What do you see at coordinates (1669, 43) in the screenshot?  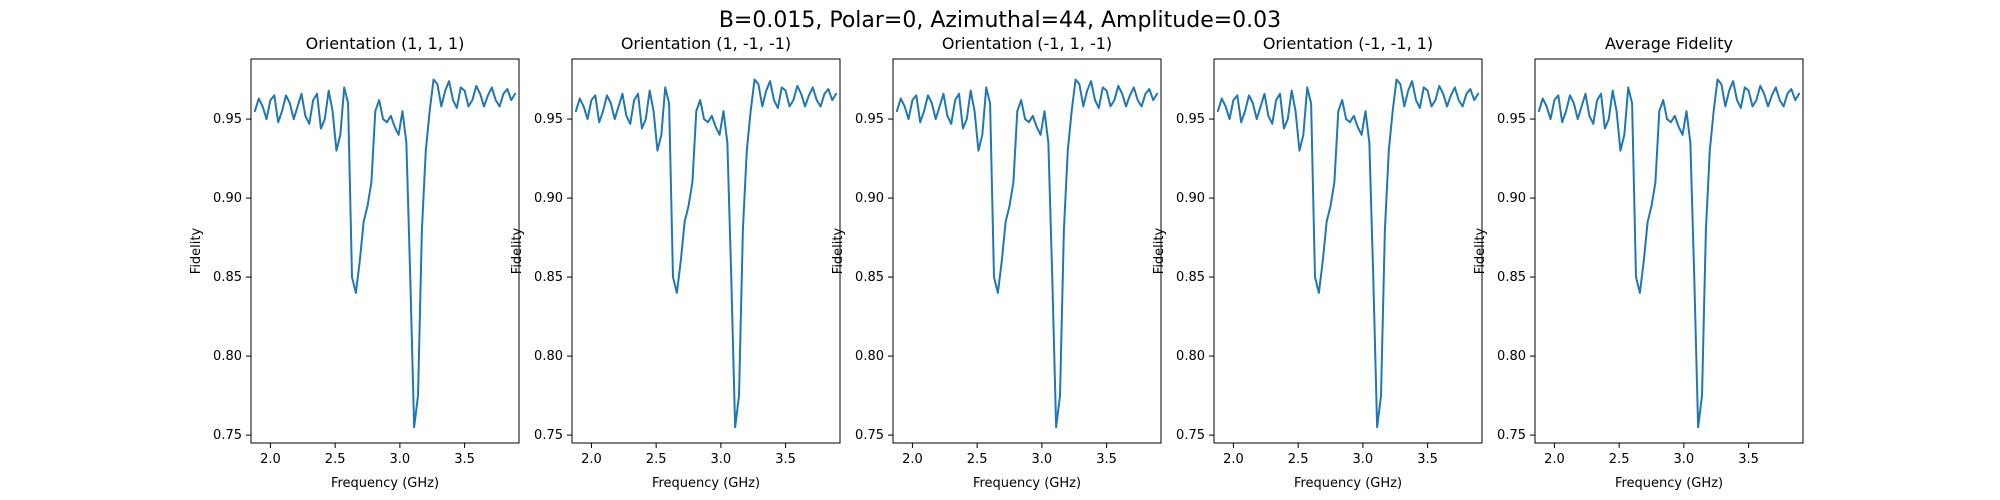 I see `subplot-title: Average Fidelity` at bounding box center [1669, 43].